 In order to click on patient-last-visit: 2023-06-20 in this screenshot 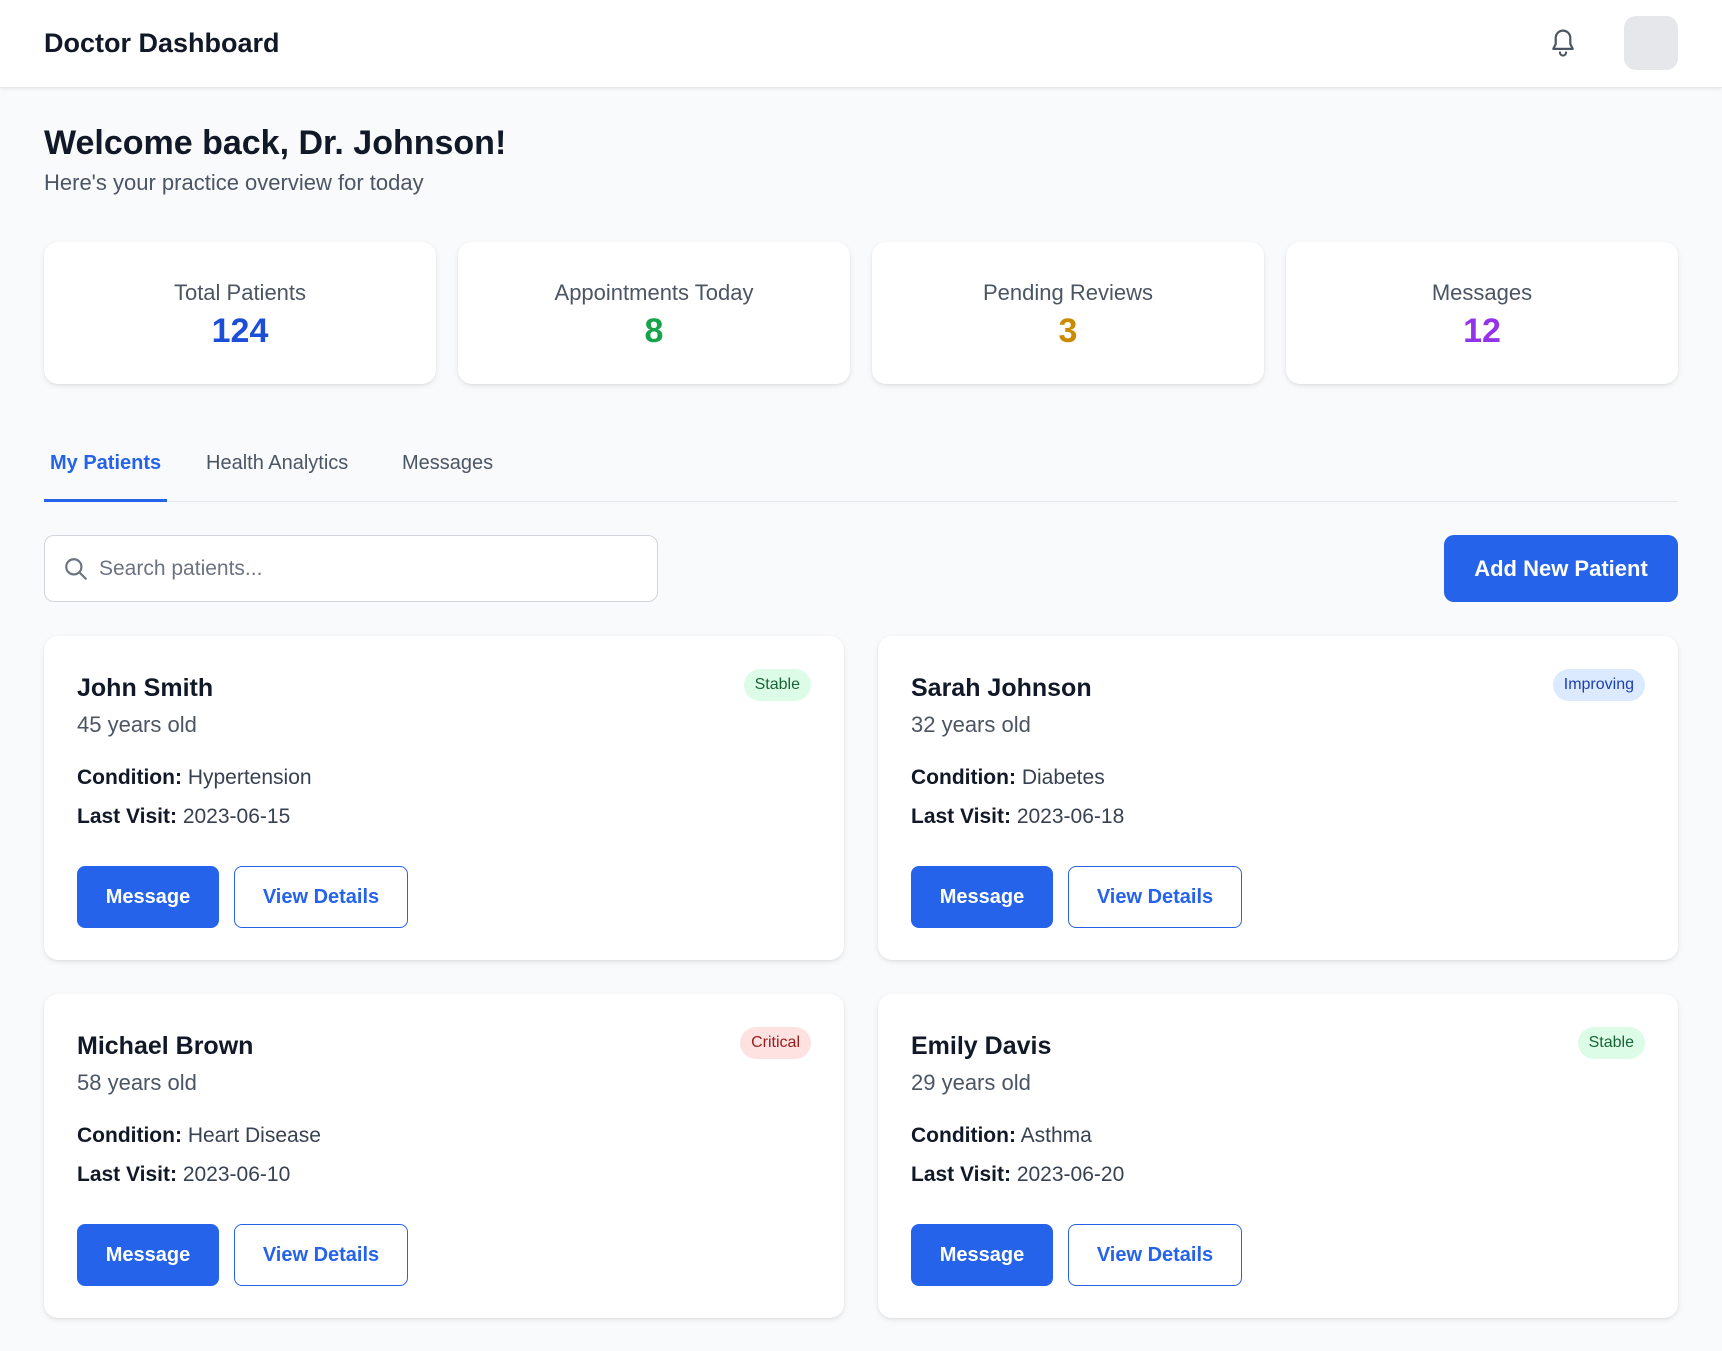, I will do `click(1070, 1174)`.